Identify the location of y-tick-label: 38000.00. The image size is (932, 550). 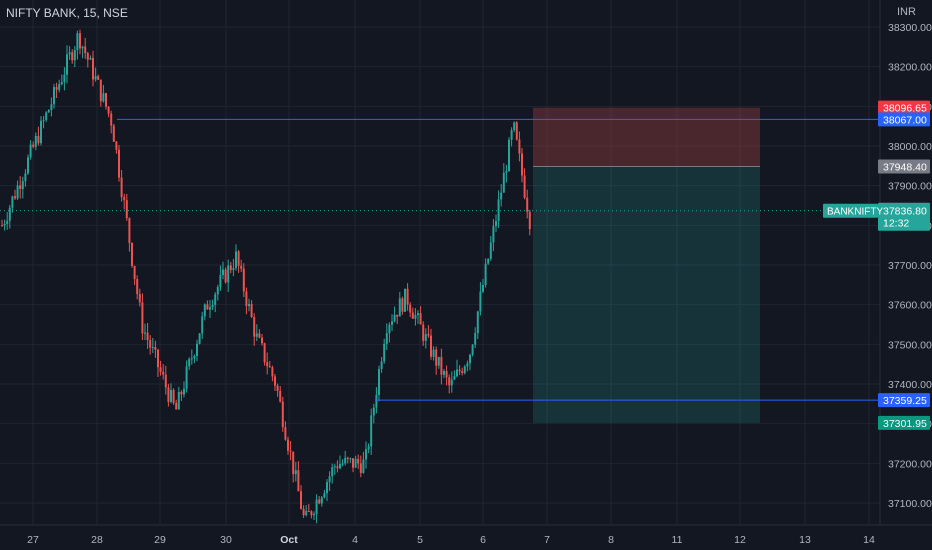
(910, 147).